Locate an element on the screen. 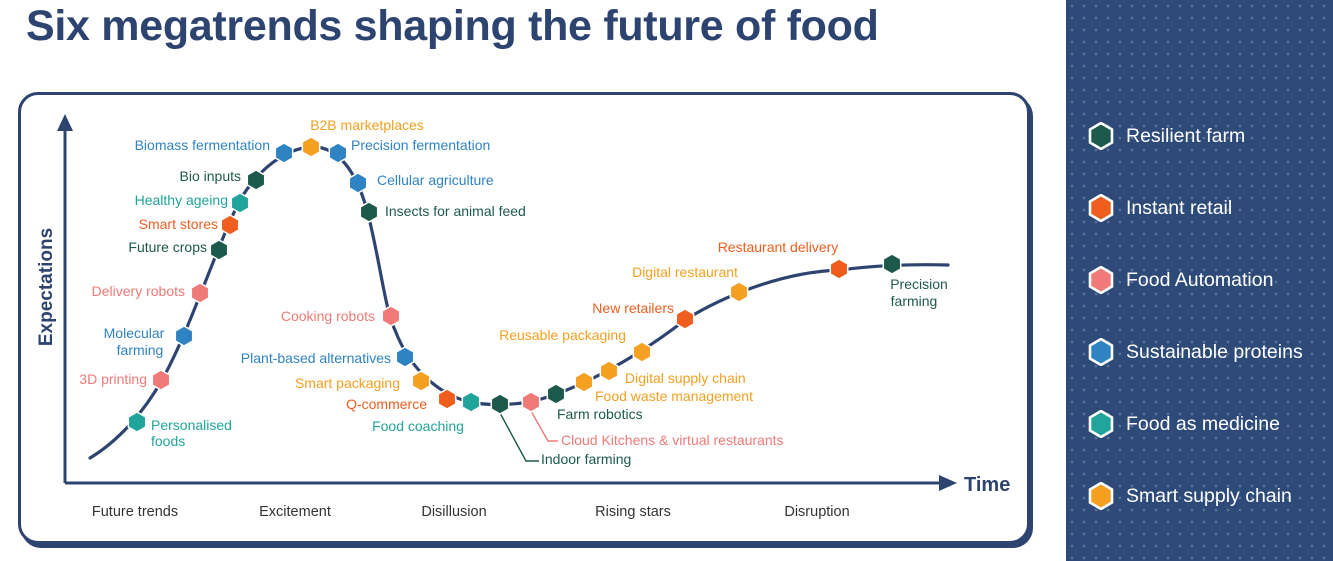  item-label-restaurant-delivery: Restaurant delivery is located at coordinates (778, 247).